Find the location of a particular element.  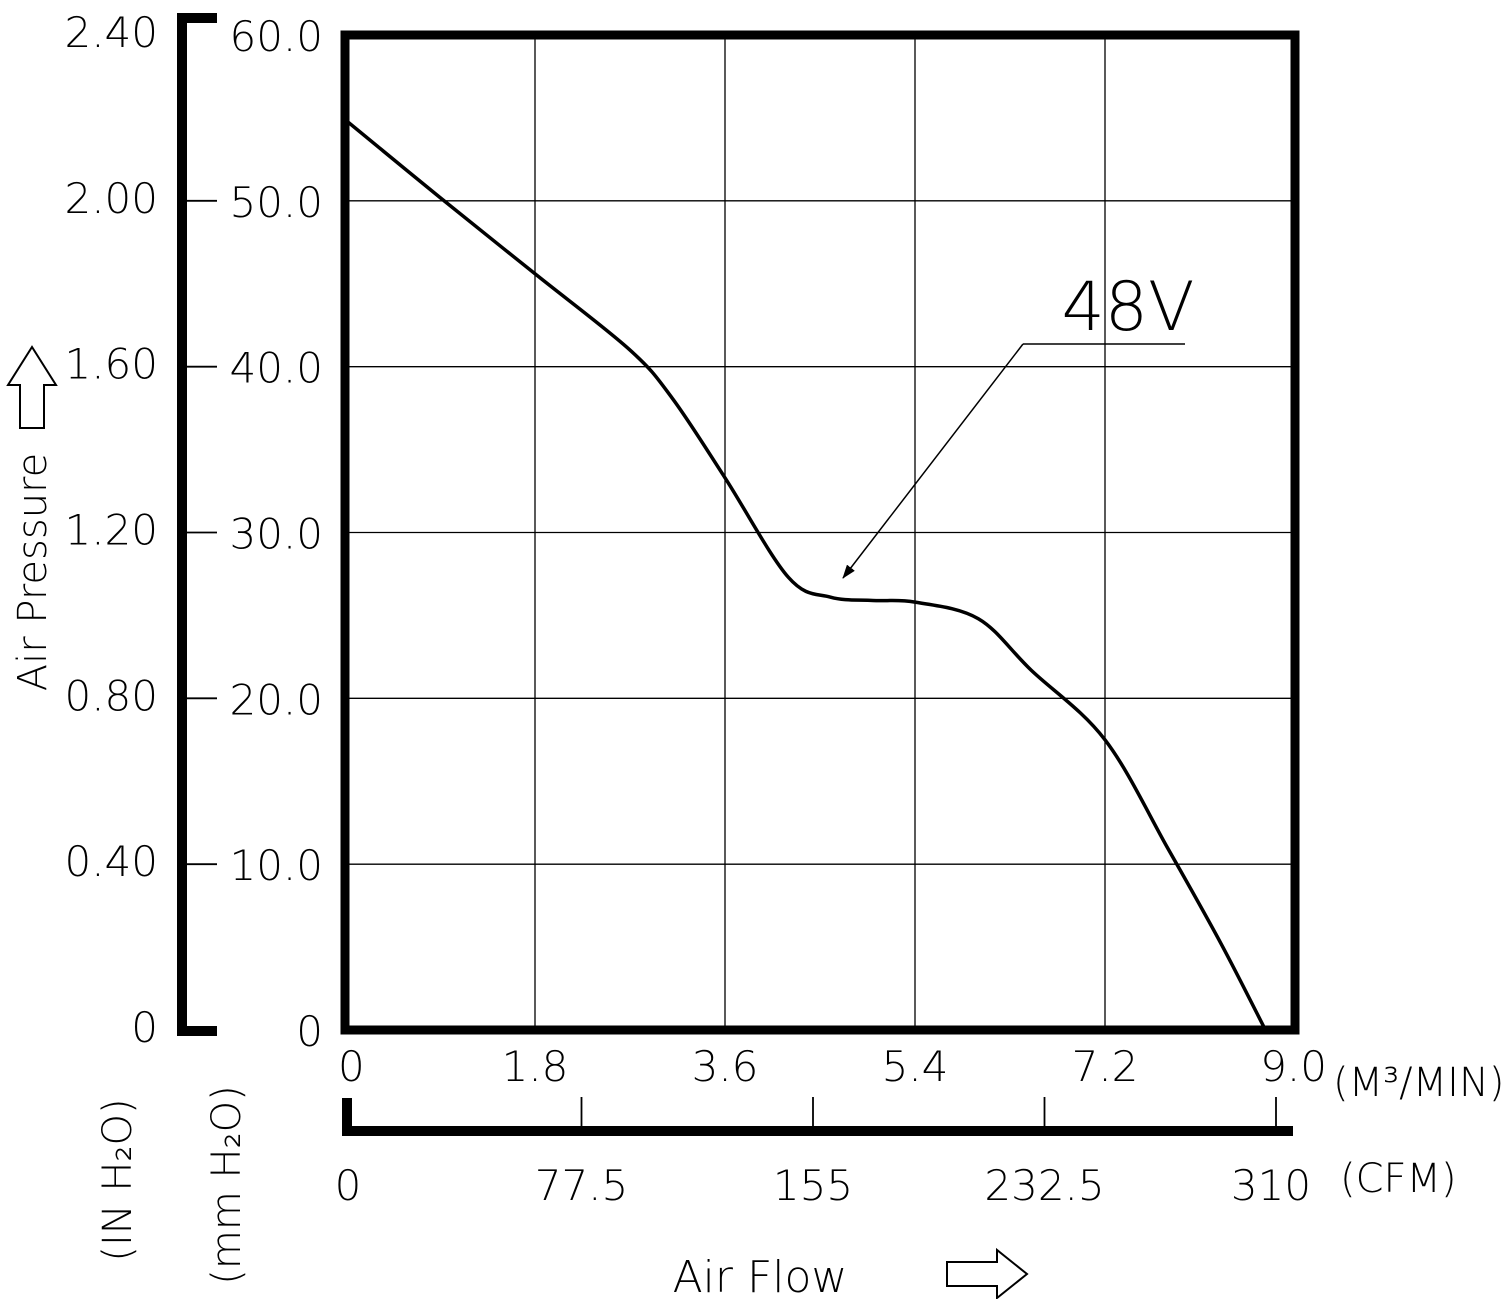

x-tick-label: 5.4 is located at coordinates (915, 1066).